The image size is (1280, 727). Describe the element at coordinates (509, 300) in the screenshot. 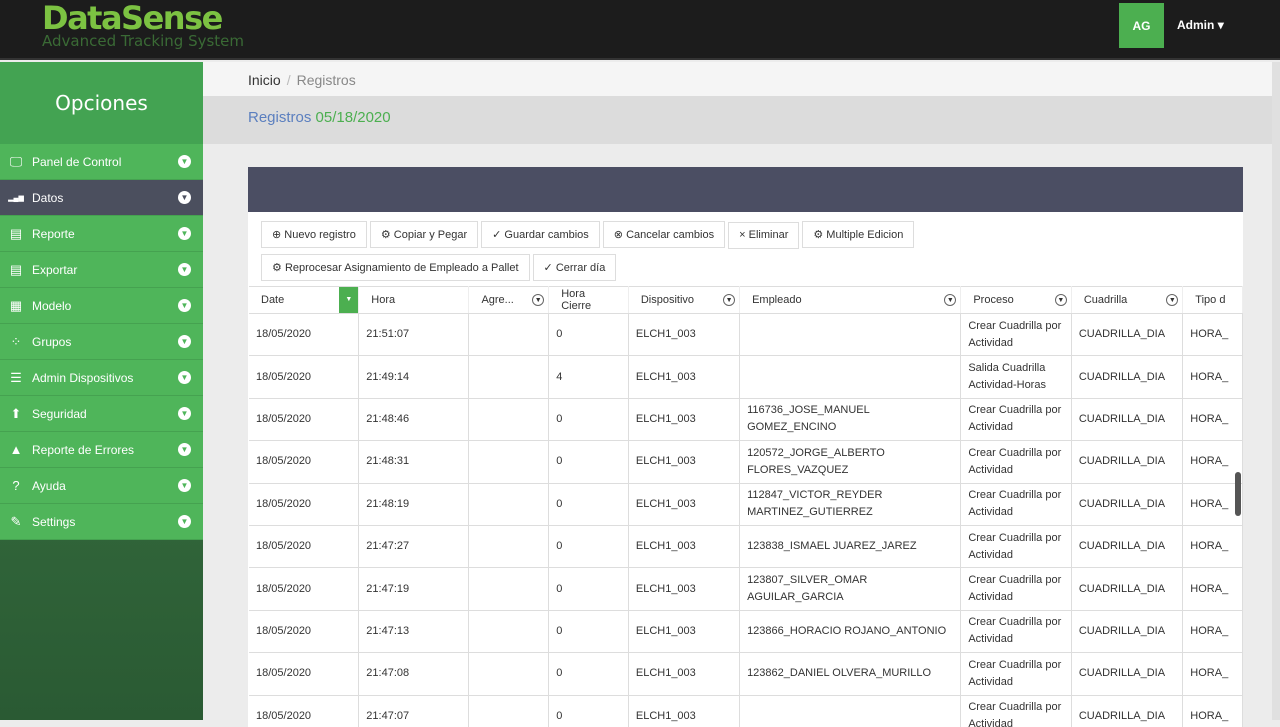

I see `column-header: Agre... ▼` at that location.